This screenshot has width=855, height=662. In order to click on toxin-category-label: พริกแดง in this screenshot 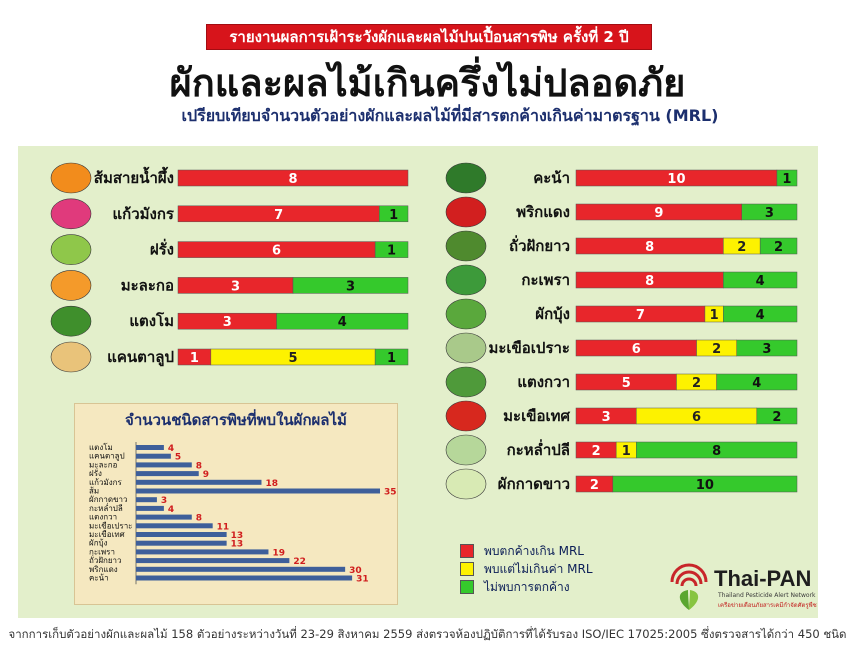, I will do `click(103, 569)`.